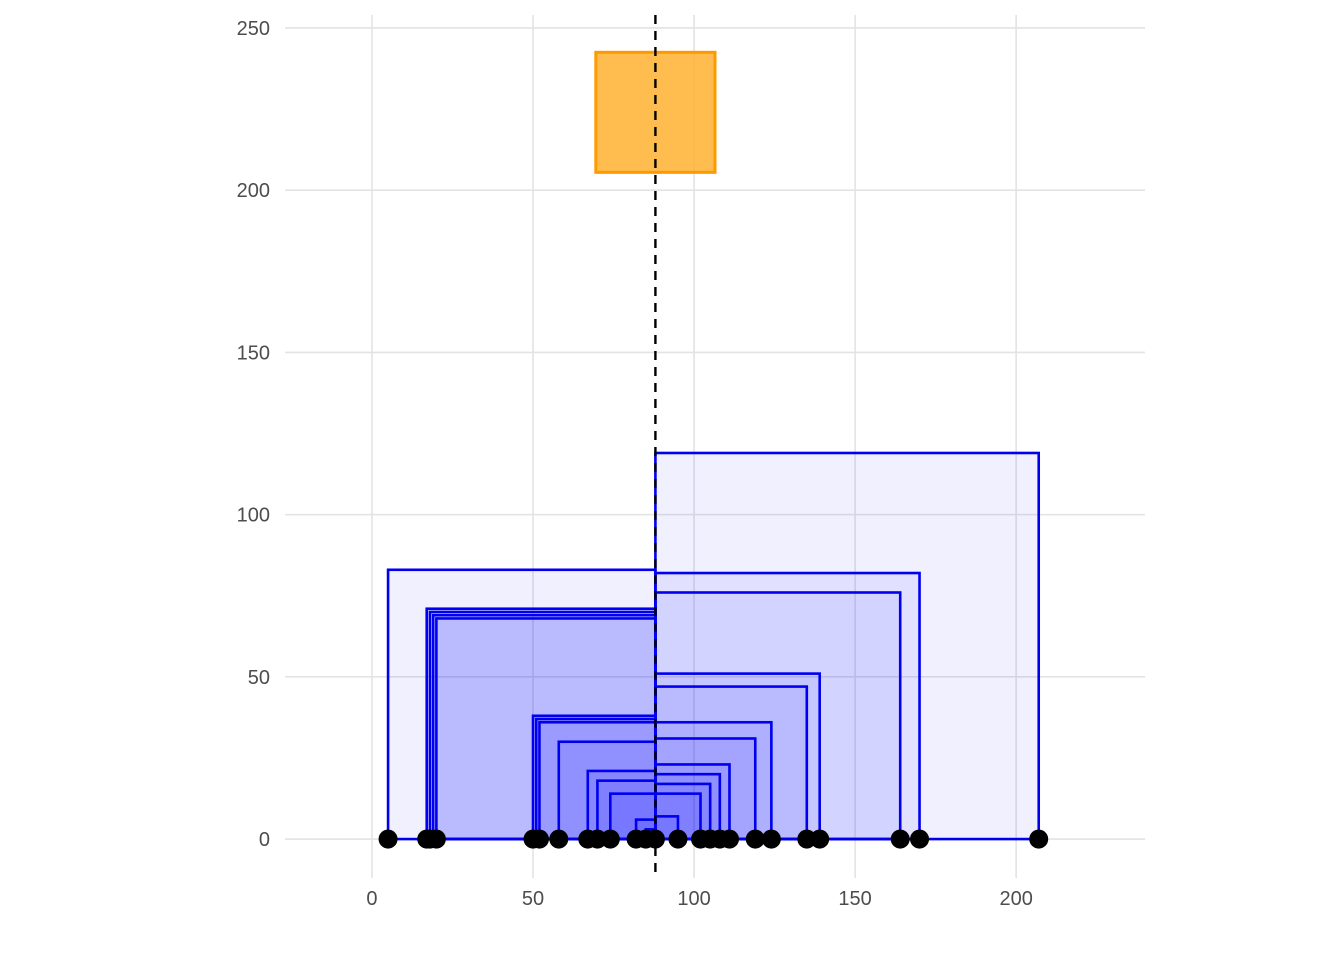  Describe the element at coordinates (253, 516) in the screenshot. I see `y-tick-label: 100` at that location.